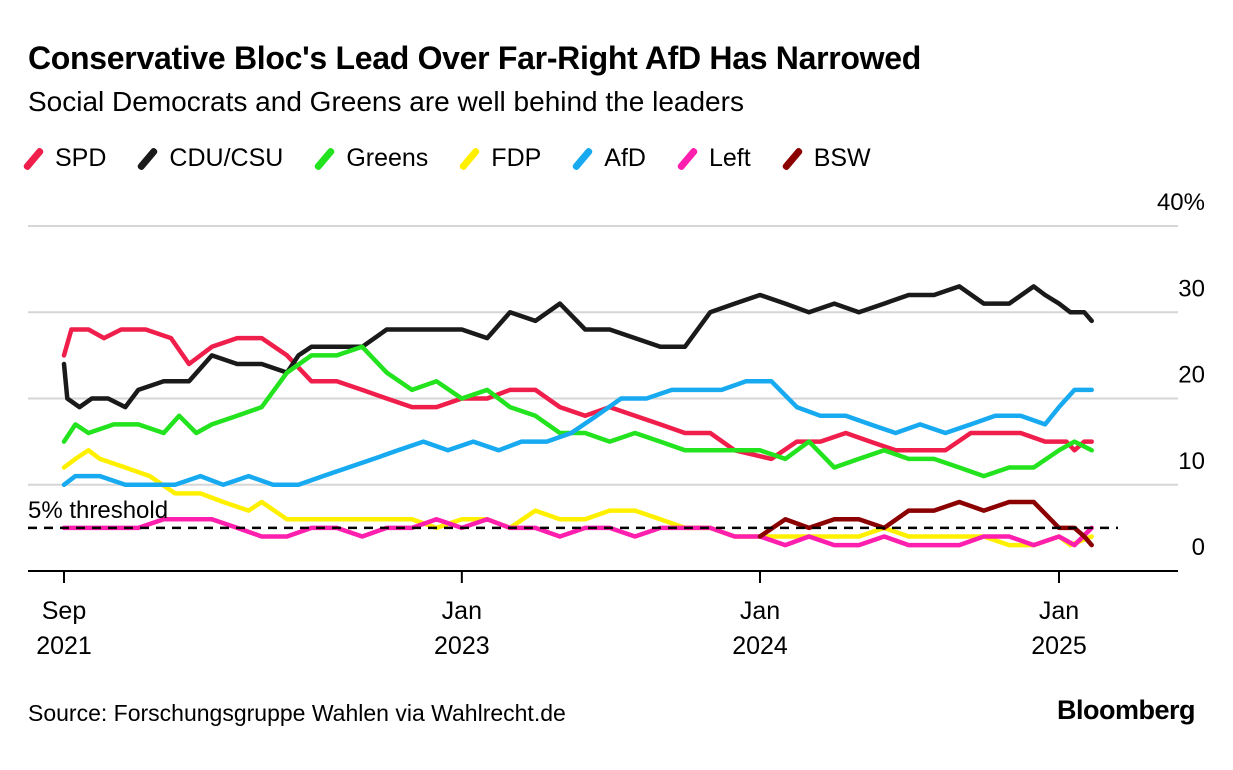 The image size is (1233, 770). Describe the element at coordinates (1191, 375) in the screenshot. I see `y-tick-label: 20` at that location.